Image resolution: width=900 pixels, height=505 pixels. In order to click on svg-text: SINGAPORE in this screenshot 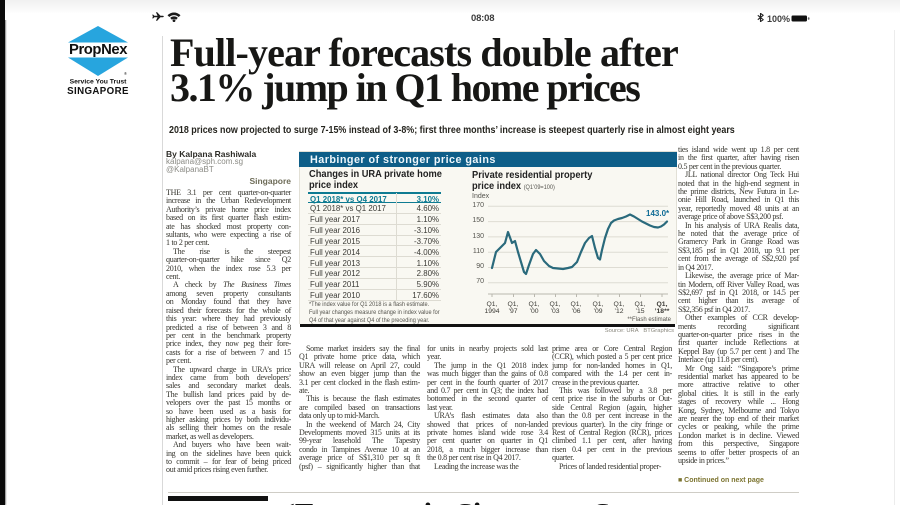, I will do `click(98, 90)`.